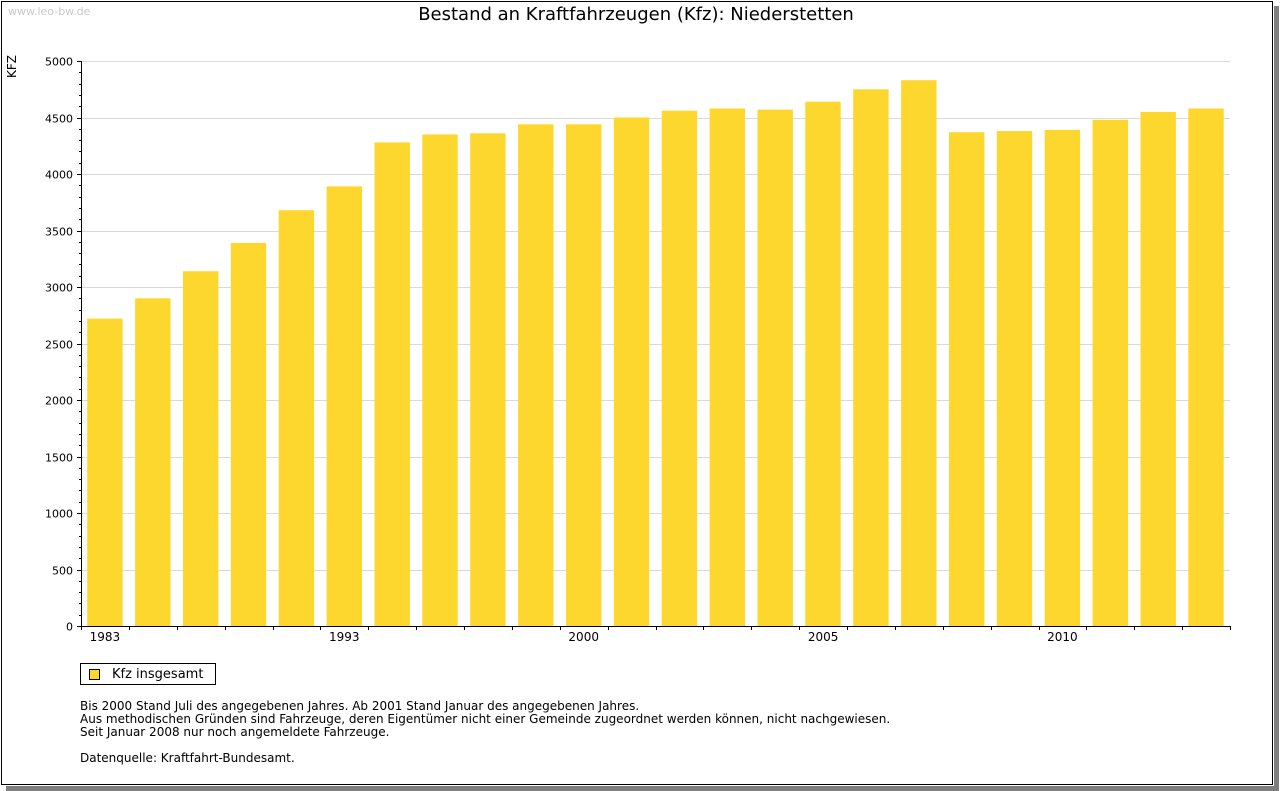  Describe the element at coordinates (105, 637) in the screenshot. I see `x-tick-label: 1983` at that location.